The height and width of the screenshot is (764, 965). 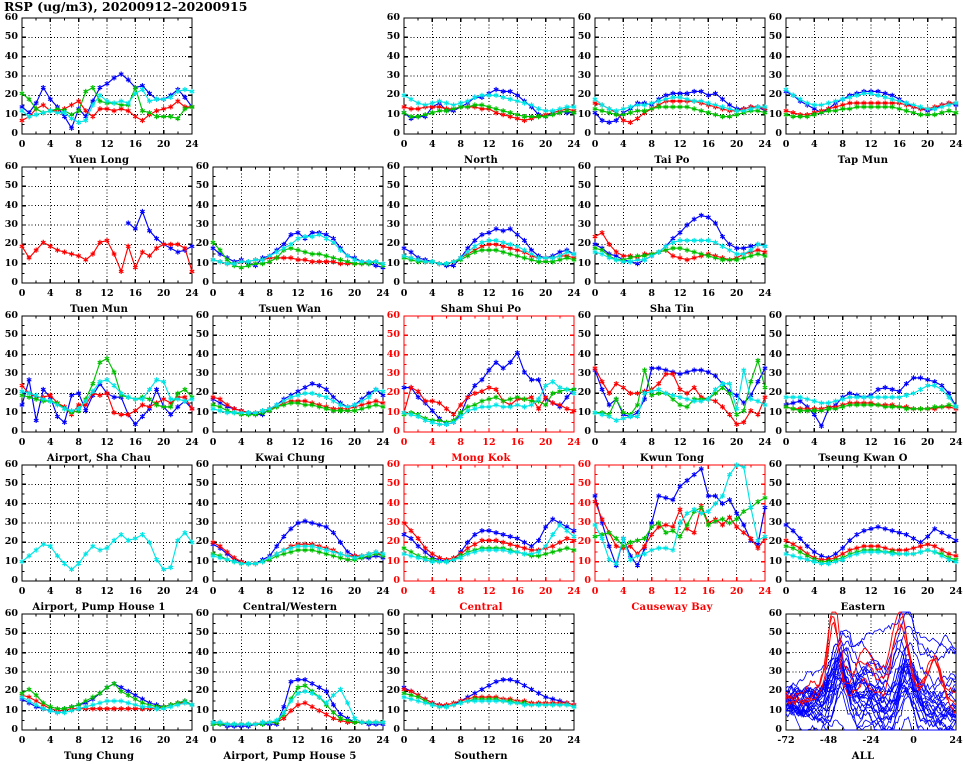 I want to click on panel-tsuen-wan: 0 10 20 30 40 50 60 0 4 8 12 16 20 24 Tsuen Wan, so click(x=290, y=238).